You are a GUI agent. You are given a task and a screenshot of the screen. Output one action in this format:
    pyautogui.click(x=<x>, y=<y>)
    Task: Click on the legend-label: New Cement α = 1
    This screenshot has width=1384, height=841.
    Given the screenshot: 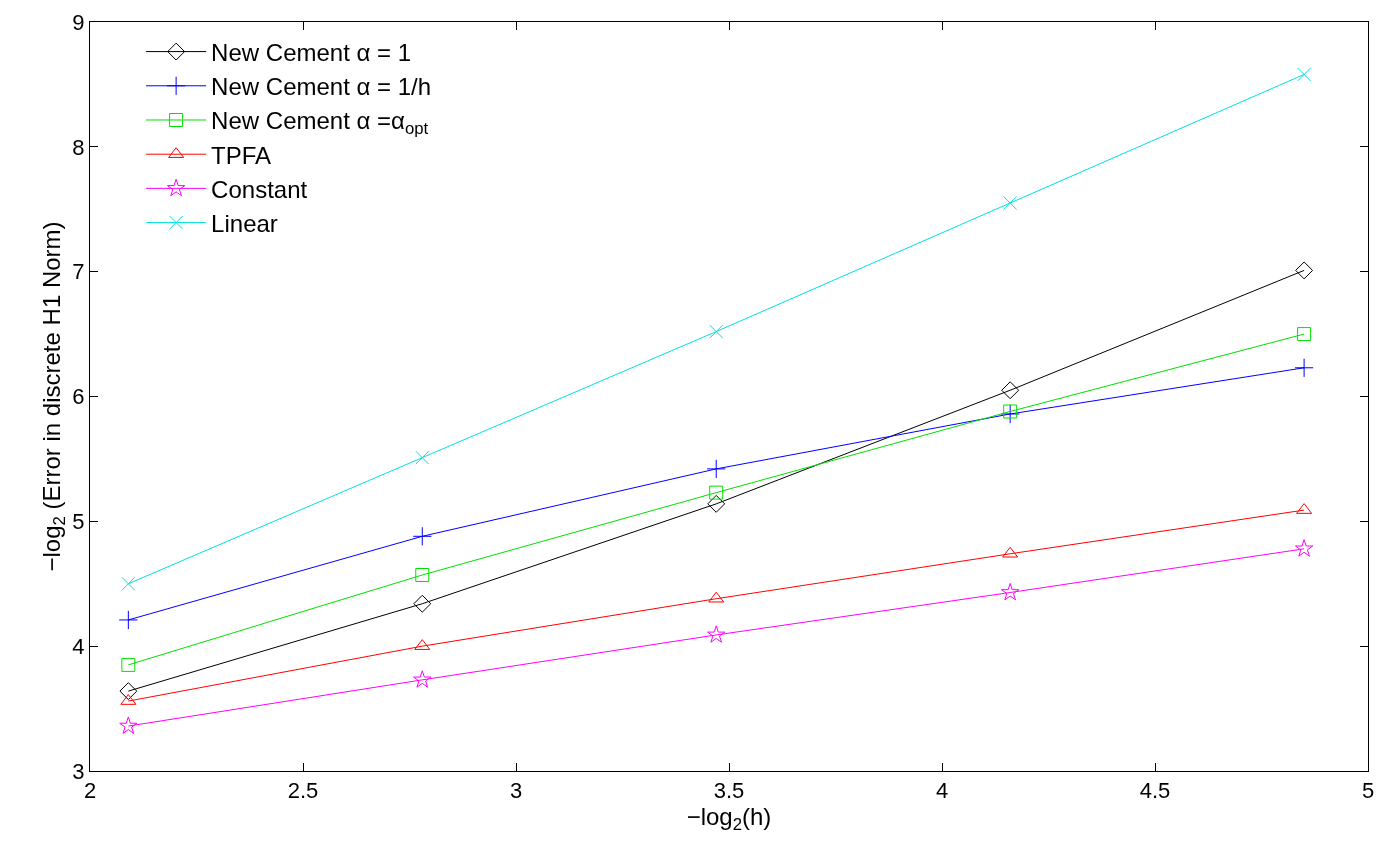 What is the action you would take?
    pyautogui.click(x=311, y=52)
    